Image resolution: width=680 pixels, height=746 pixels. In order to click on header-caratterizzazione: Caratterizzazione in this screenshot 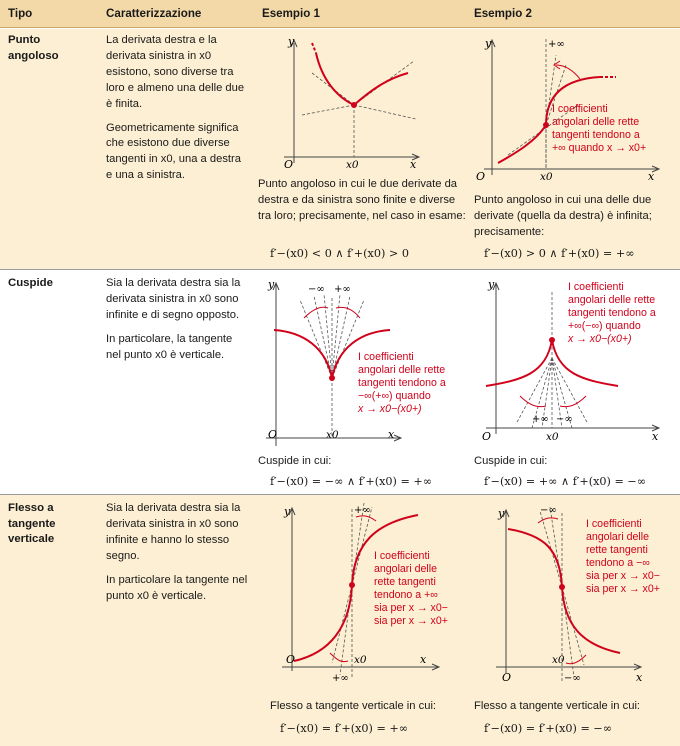, I will do `click(154, 13)`.